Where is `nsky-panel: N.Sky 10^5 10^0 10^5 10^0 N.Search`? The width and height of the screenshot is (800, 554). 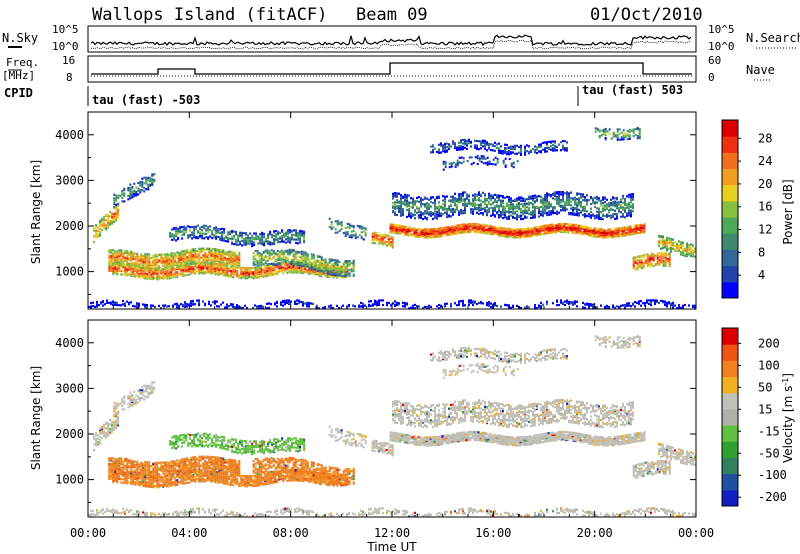
nsky-panel: N.Sky 10^5 10^0 10^5 10^0 N.Search is located at coordinates (401, 38).